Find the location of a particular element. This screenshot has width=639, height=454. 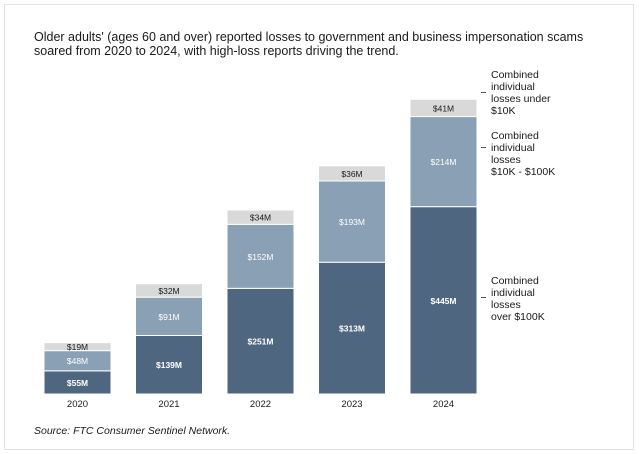

legend-line: losses under is located at coordinates (521, 99).